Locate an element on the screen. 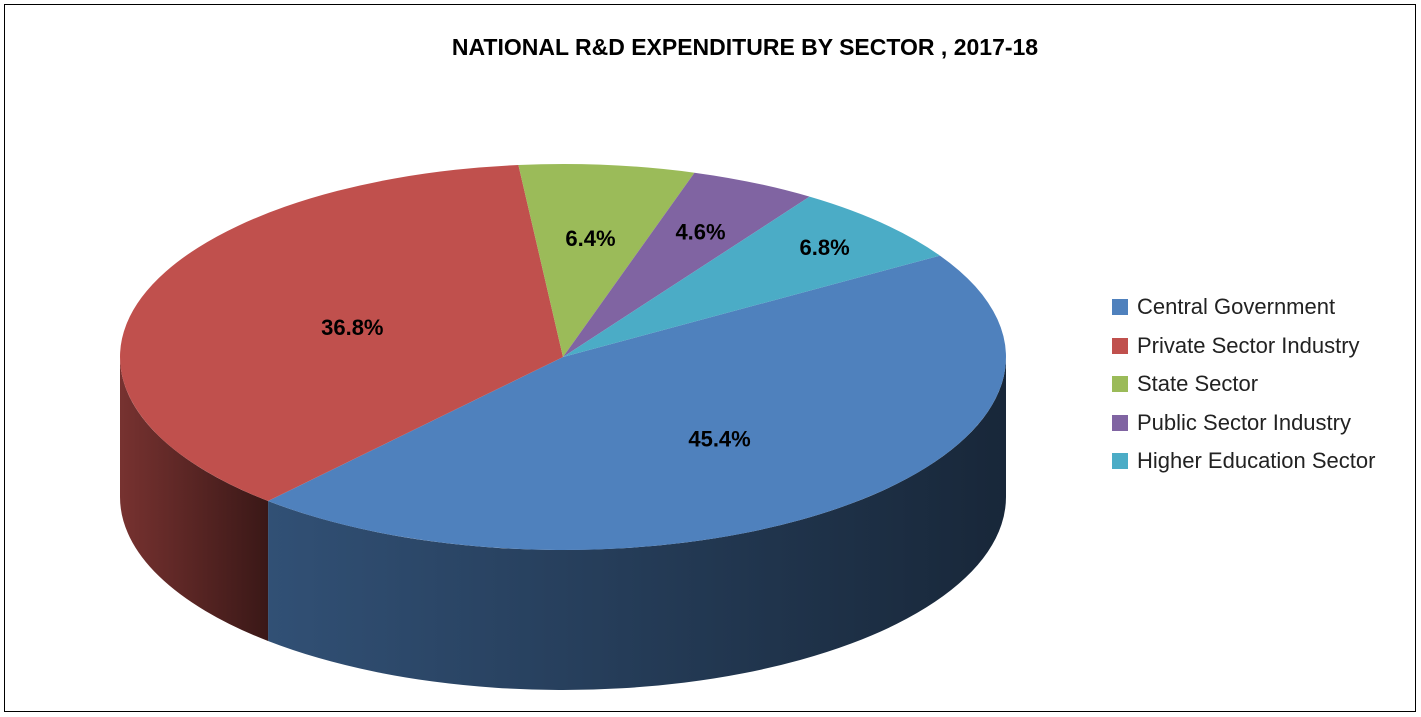 This screenshot has height=717, width=1421. legend-label: Public Sector Industry is located at coordinates (1244, 423).